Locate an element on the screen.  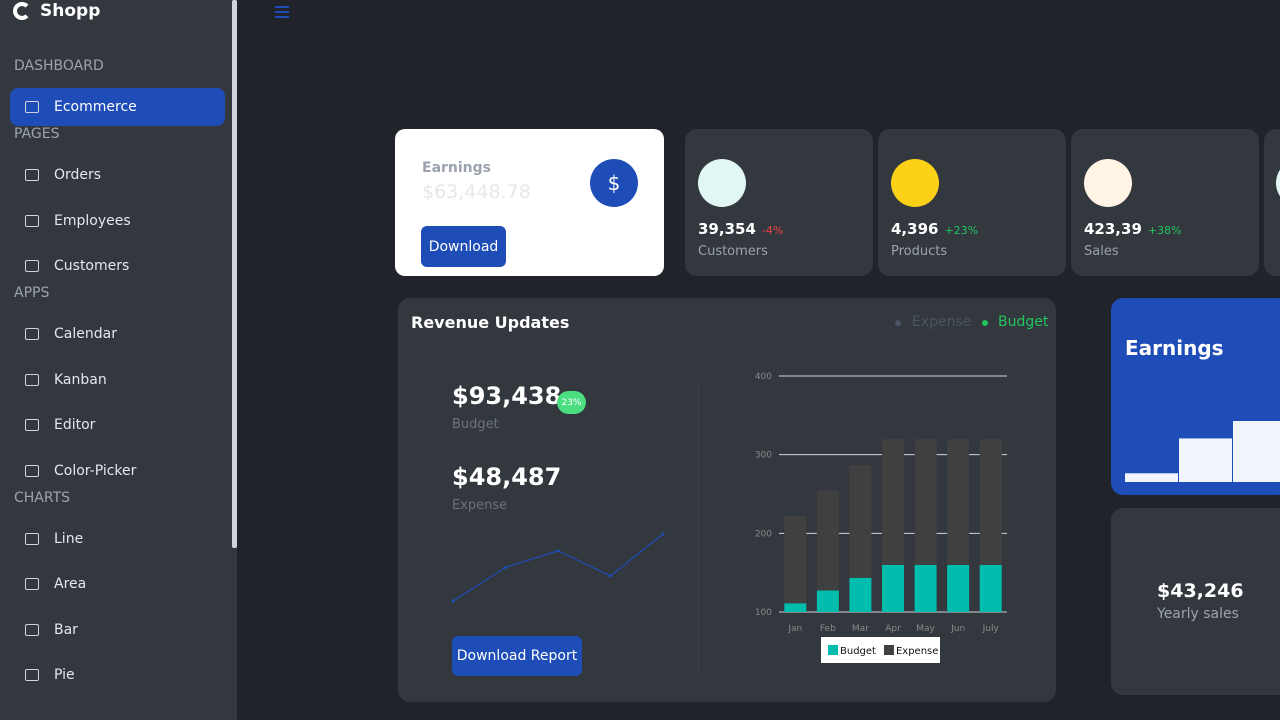
menu-item: Area is located at coordinates (117, 584).